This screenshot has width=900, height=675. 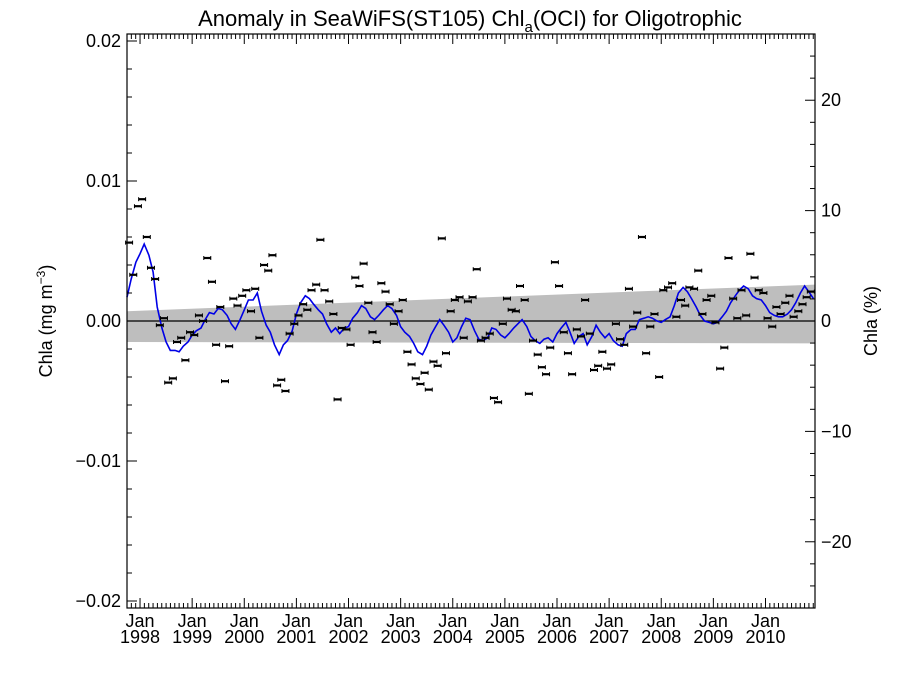 What do you see at coordinates (401, 637) in the screenshot?
I see `x-axis-tick-year: 2003` at bounding box center [401, 637].